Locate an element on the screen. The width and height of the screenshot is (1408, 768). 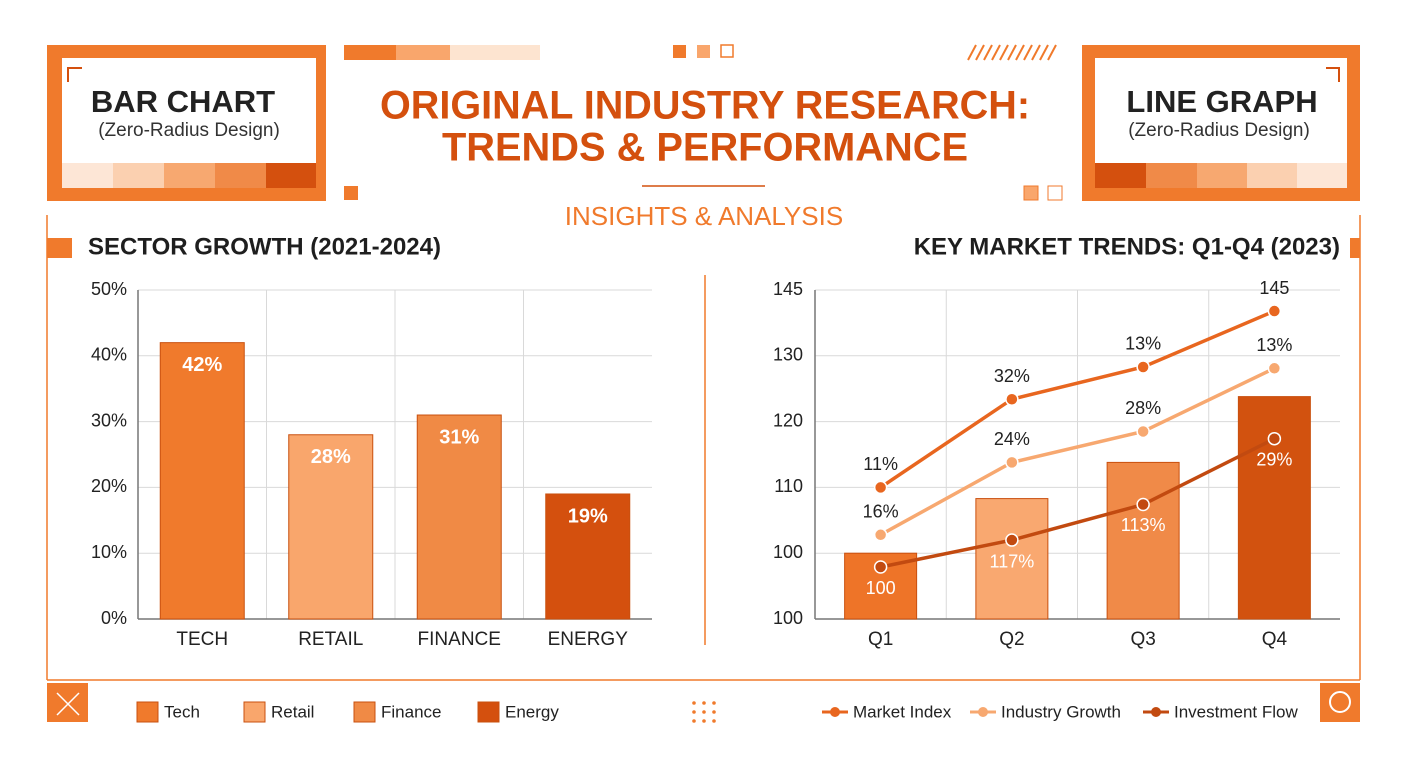
y-tick-label: 40% is located at coordinates (109, 355).